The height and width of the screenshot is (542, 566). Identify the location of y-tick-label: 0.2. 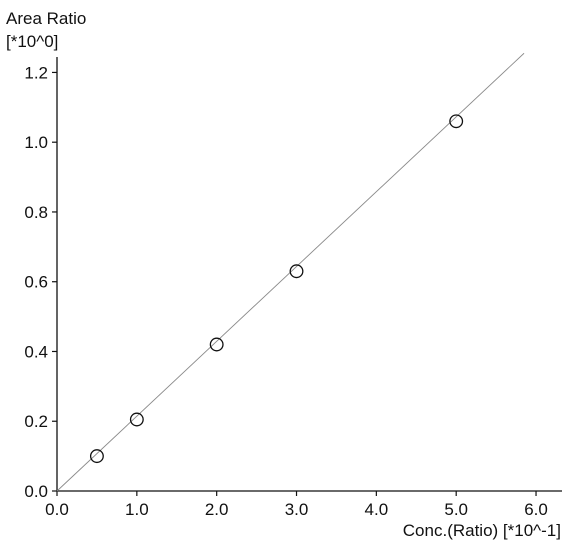
(36, 421).